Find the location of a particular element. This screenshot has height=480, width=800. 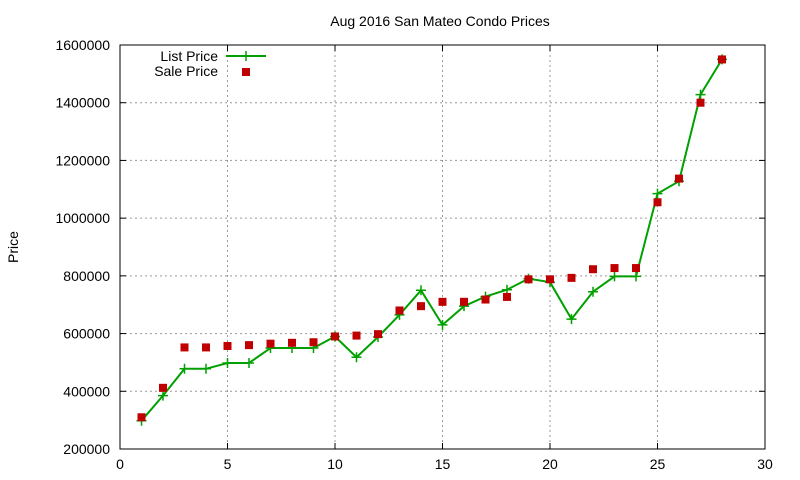

x-tick-label: 20 is located at coordinates (550, 464).